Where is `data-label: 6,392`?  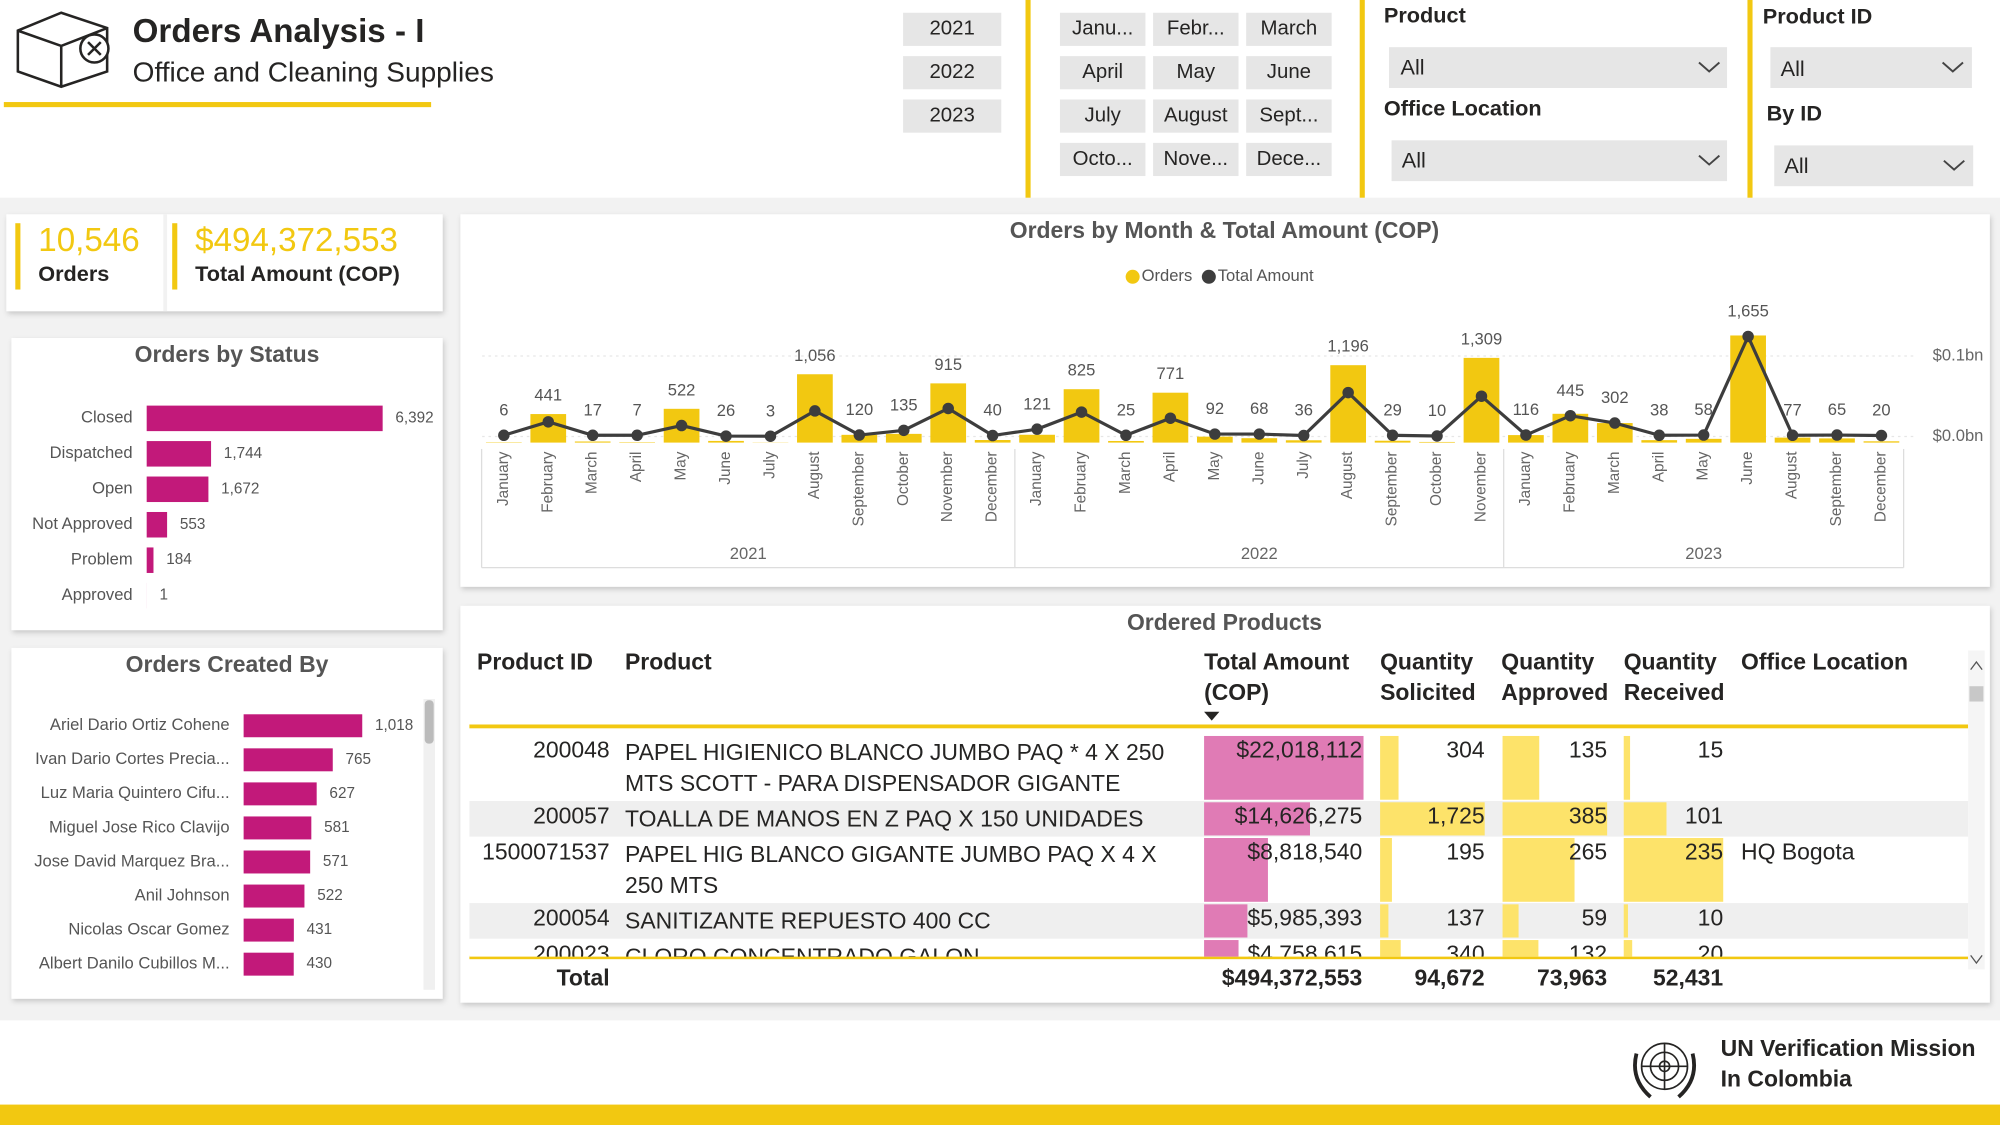 data-label: 6,392 is located at coordinates (414, 417).